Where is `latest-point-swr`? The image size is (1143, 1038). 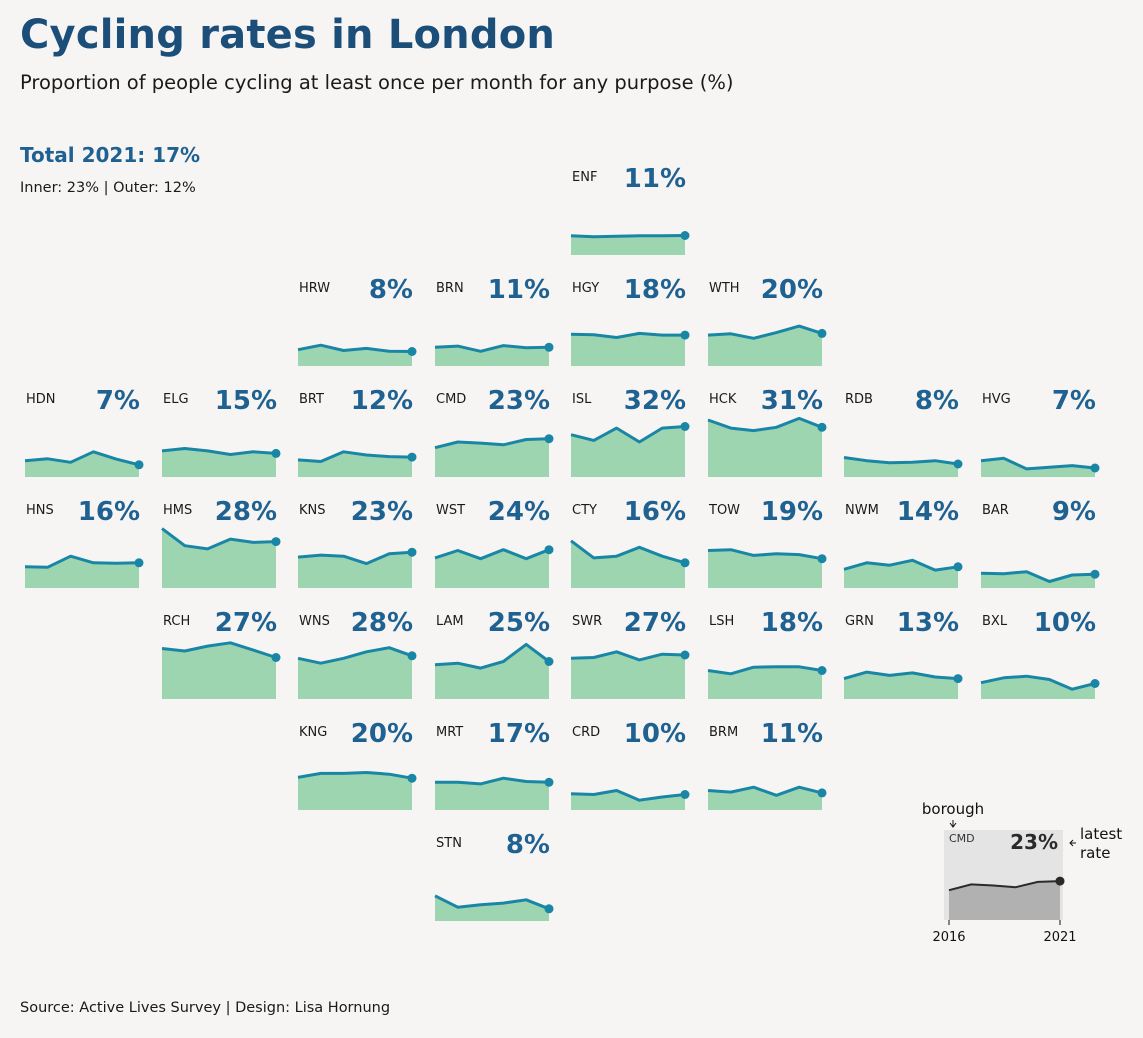
latest-point-swr is located at coordinates (685, 655).